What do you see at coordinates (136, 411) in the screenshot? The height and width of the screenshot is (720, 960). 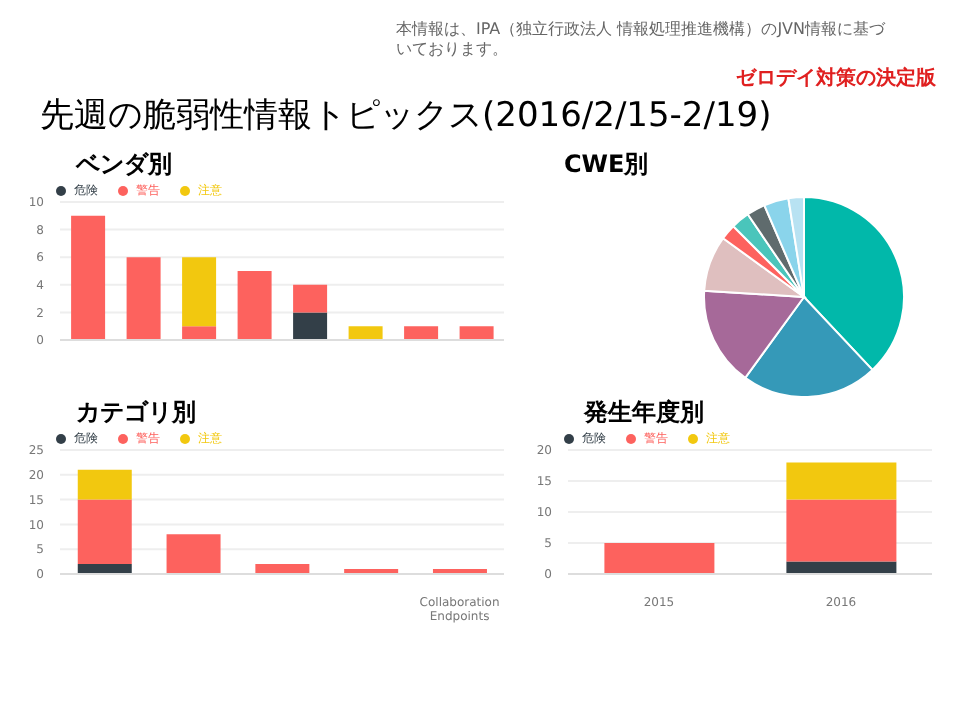 I see `chart-title: カテゴリ別` at bounding box center [136, 411].